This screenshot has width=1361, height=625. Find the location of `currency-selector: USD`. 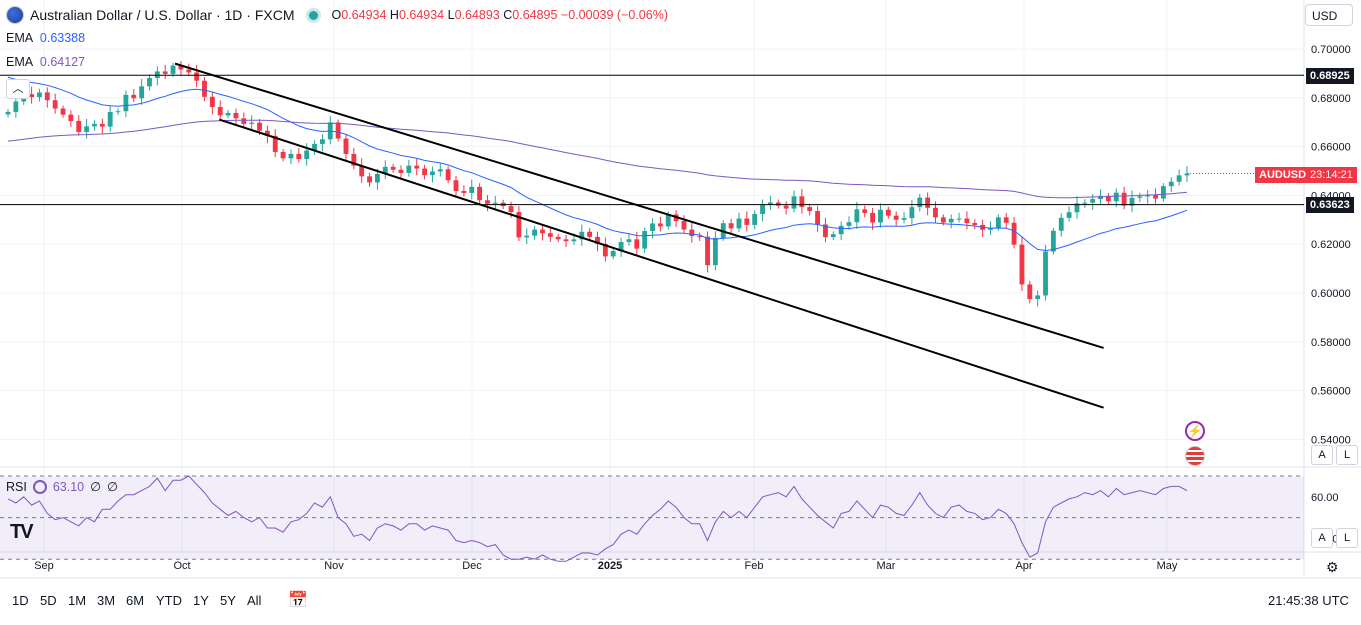

currency-selector: USD is located at coordinates (1329, 15).